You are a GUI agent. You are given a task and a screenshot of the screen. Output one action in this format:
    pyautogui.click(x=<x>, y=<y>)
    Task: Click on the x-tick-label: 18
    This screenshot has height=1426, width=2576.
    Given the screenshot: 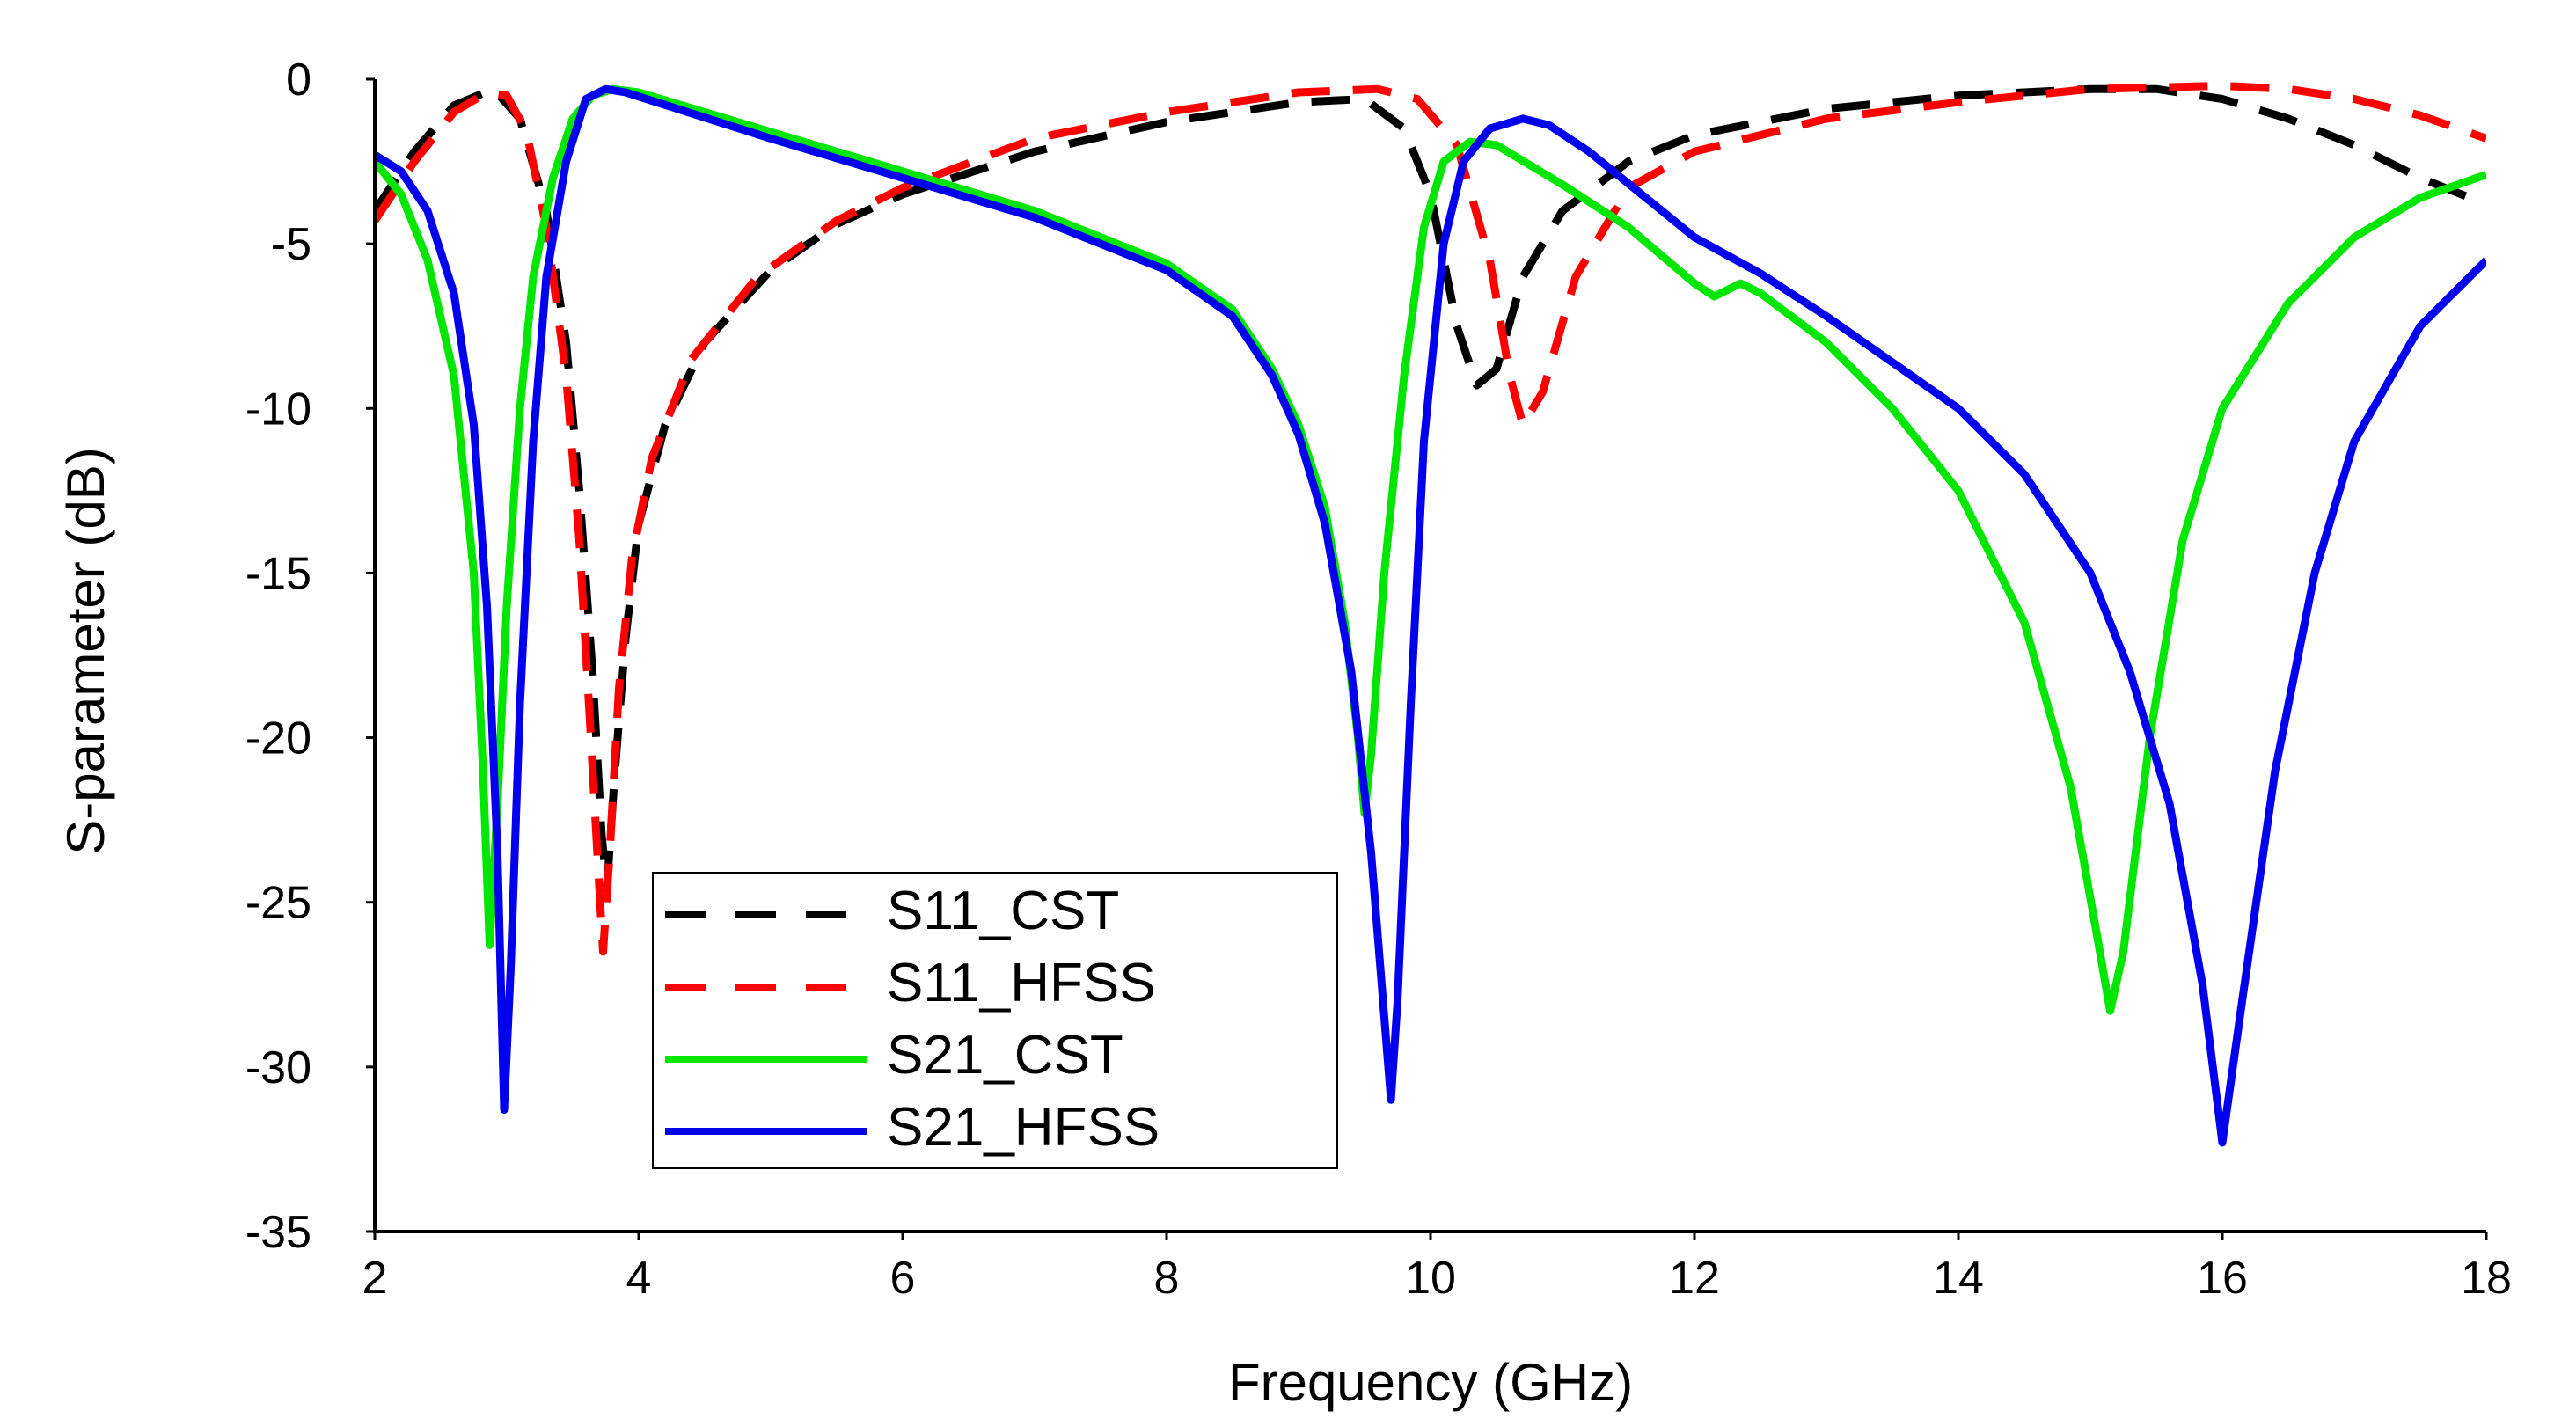 What is the action you would take?
    pyautogui.click(x=2486, y=1278)
    